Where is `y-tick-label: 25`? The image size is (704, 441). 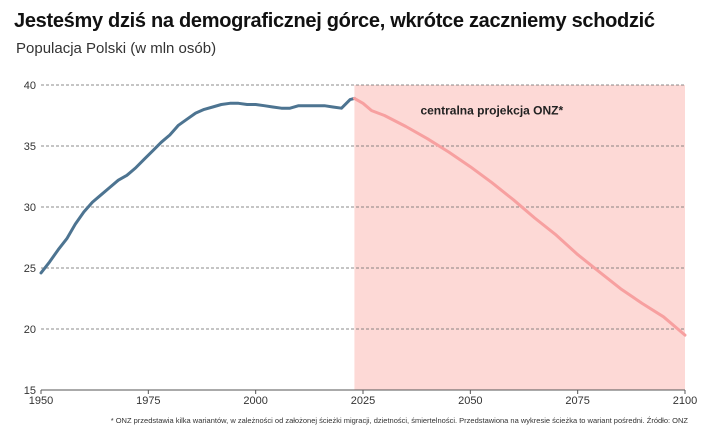 y-tick-label: 25 is located at coordinates (30, 269).